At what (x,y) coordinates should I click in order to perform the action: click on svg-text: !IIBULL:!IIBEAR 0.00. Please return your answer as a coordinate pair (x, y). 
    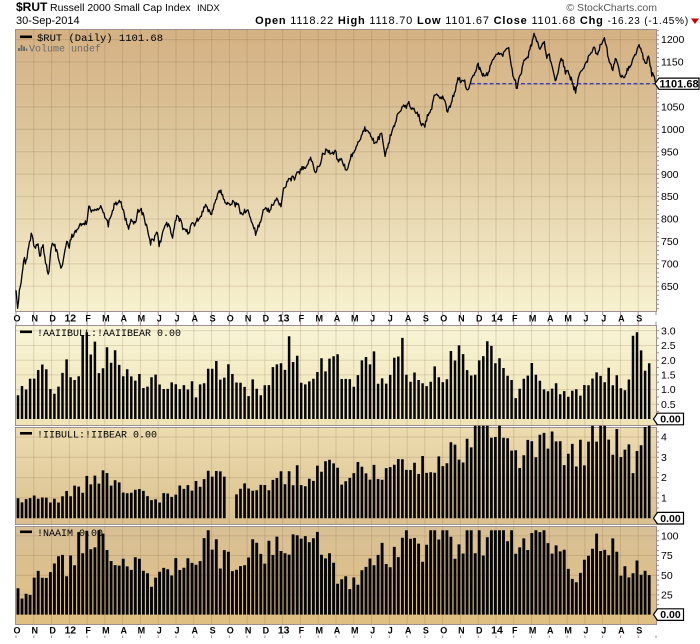
    Looking at the image, I should click on (97, 436).